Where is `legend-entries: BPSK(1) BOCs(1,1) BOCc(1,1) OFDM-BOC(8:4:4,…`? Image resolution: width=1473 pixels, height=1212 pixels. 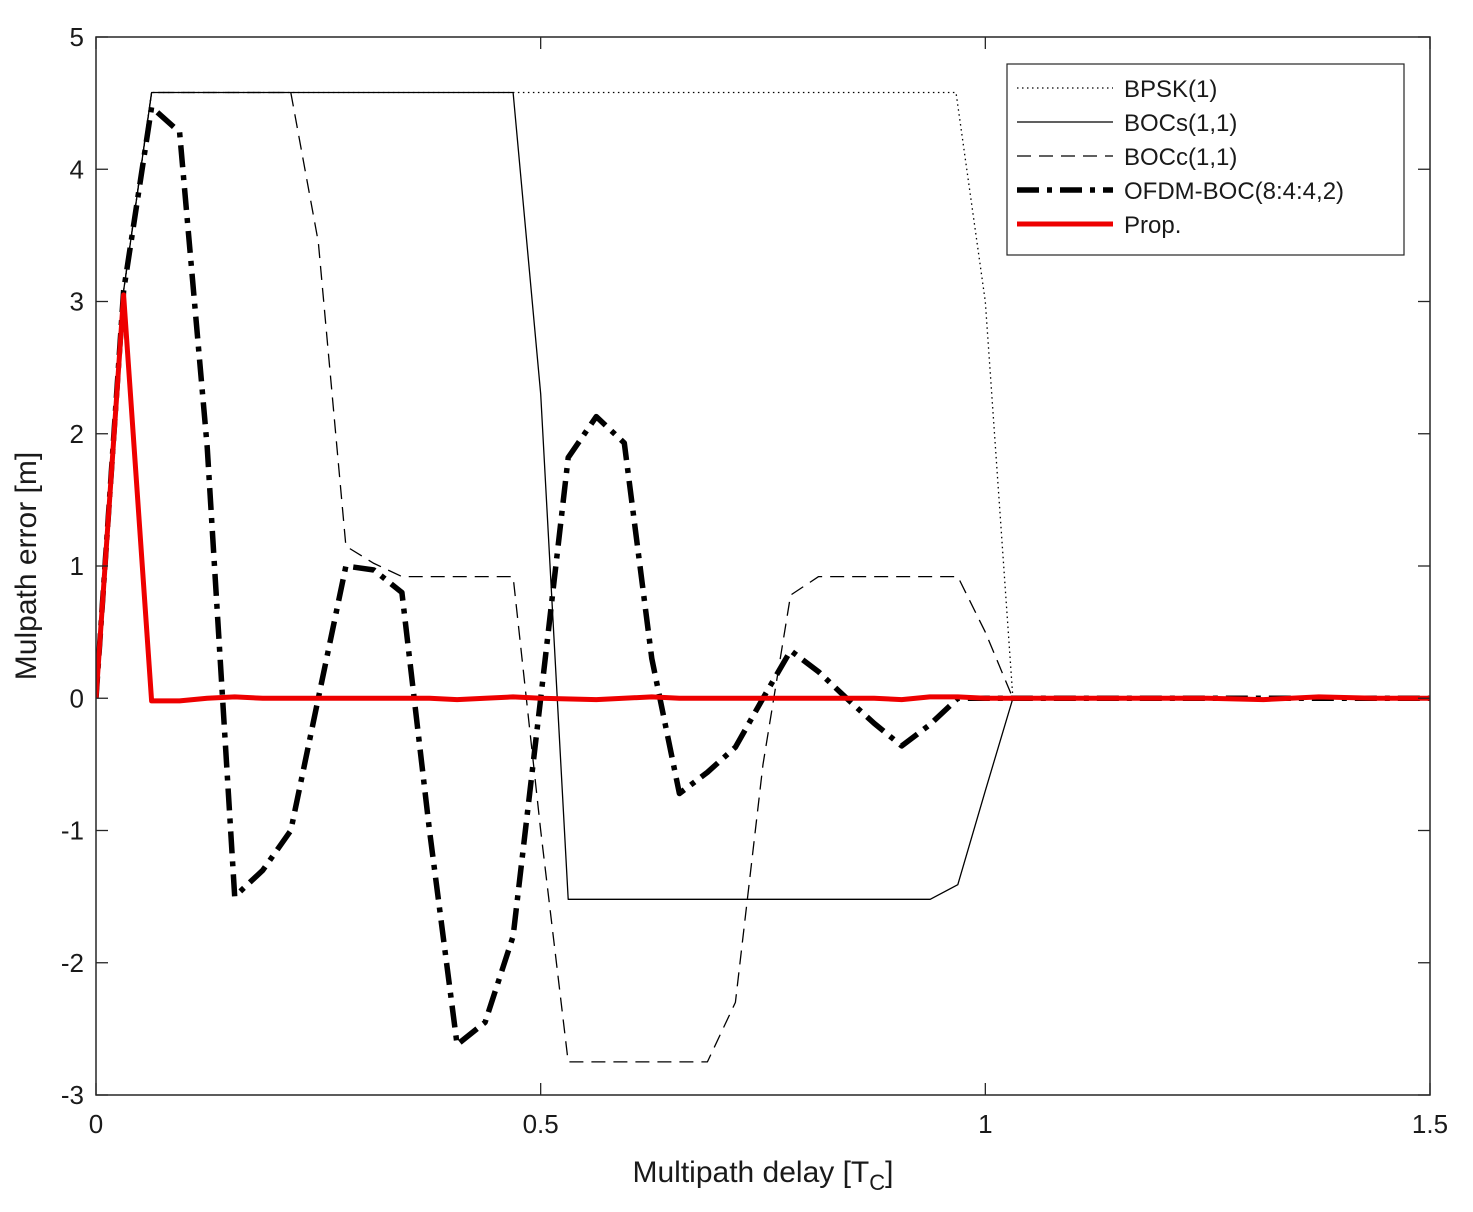
legend-entries: BPSK(1) BOCs(1,1) BOCc(1,1) OFDM-BOC(8:4:4,… is located at coordinates (1180, 157).